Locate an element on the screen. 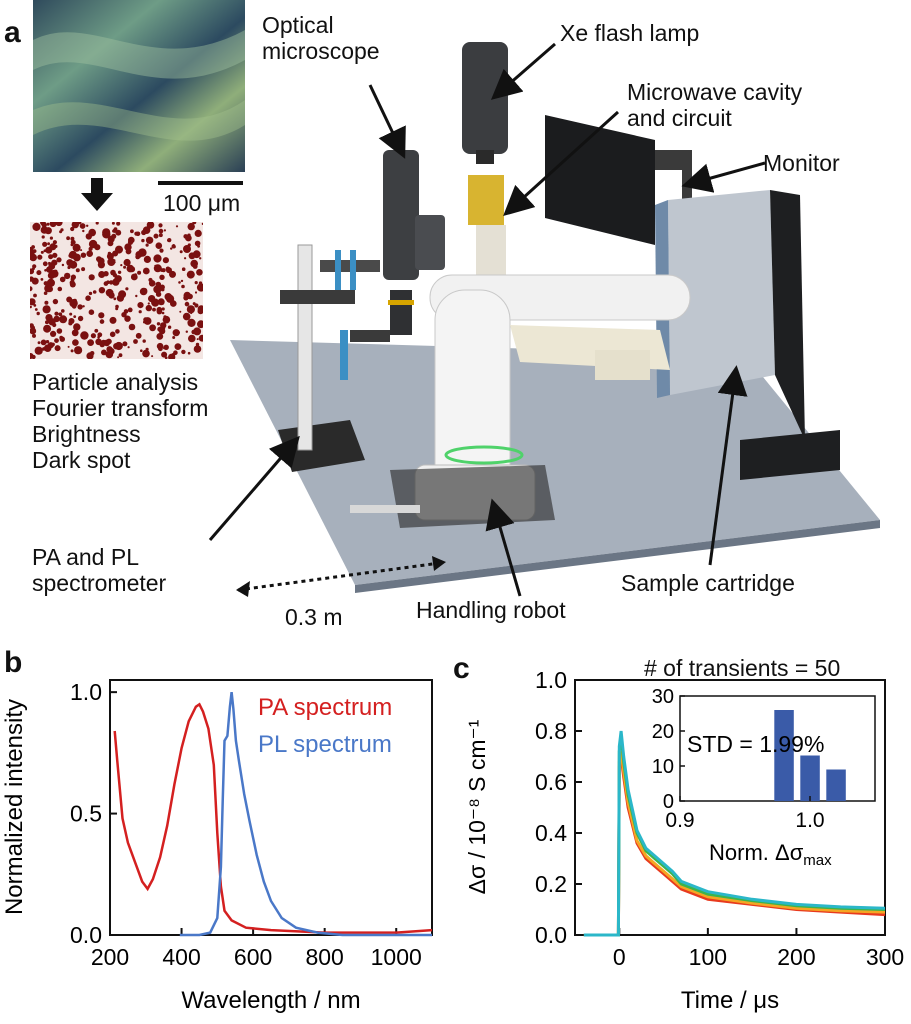 The image size is (911, 1024). y-tick-label: 0.5 is located at coordinates (86, 814).